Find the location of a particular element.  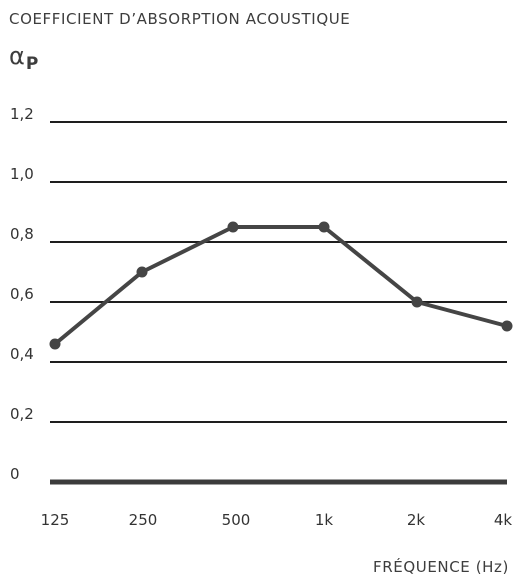

y-tick-label: 0 is located at coordinates (15, 474).